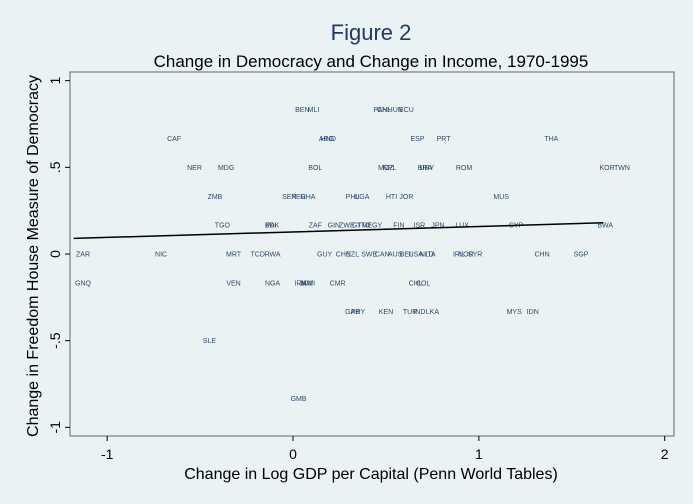 The height and width of the screenshot is (504, 693). Describe the element at coordinates (371, 32) in the screenshot. I see `figure-title: Figure 2` at that location.